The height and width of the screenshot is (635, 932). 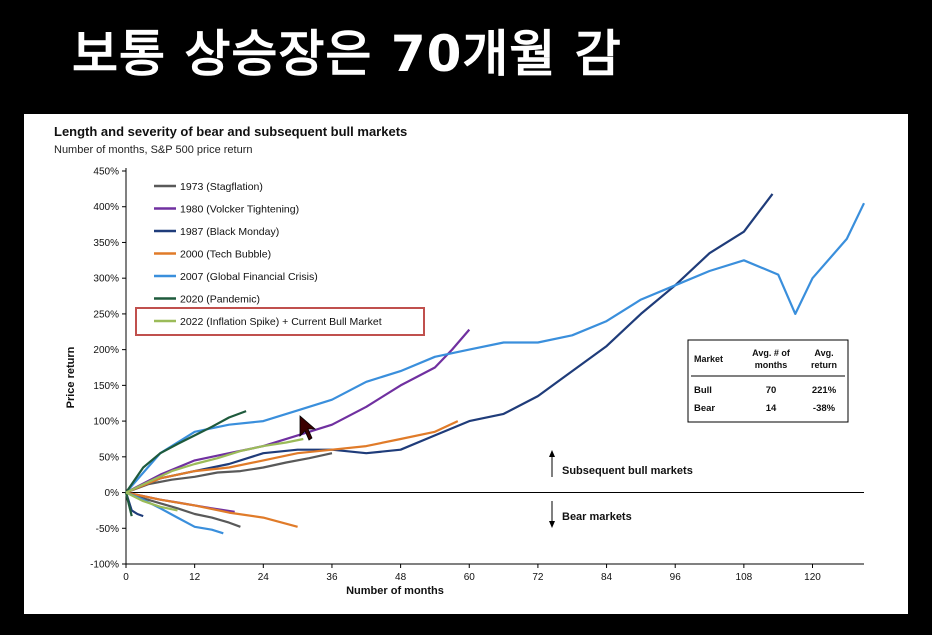 What do you see at coordinates (704, 408) in the screenshot?
I see `table-cell-1-0: Bear` at bounding box center [704, 408].